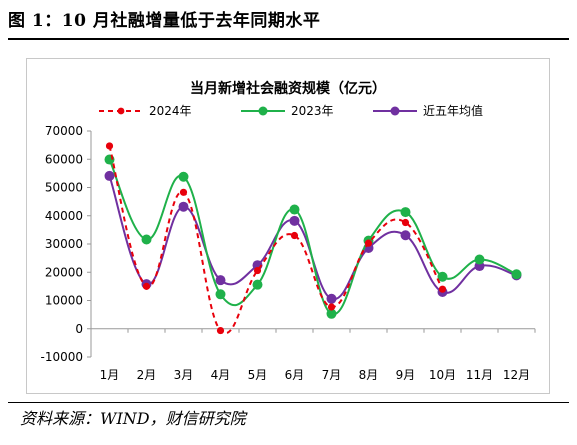 Image resolution: width=577 pixels, height=445 pixels. Describe the element at coordinates (133, 418) in the screenshot. I see `source-note: 资料来源：WIND，财信研究院` at that location.